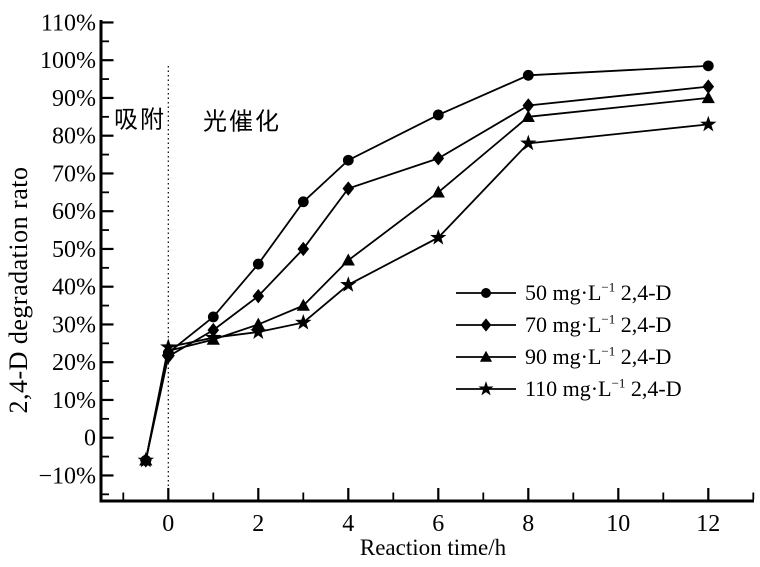  Describe the element at coordinates (598, 292) in the screenshot. I see `legend-entry-label: 50 mg·L−1 2,4-D` at that location.